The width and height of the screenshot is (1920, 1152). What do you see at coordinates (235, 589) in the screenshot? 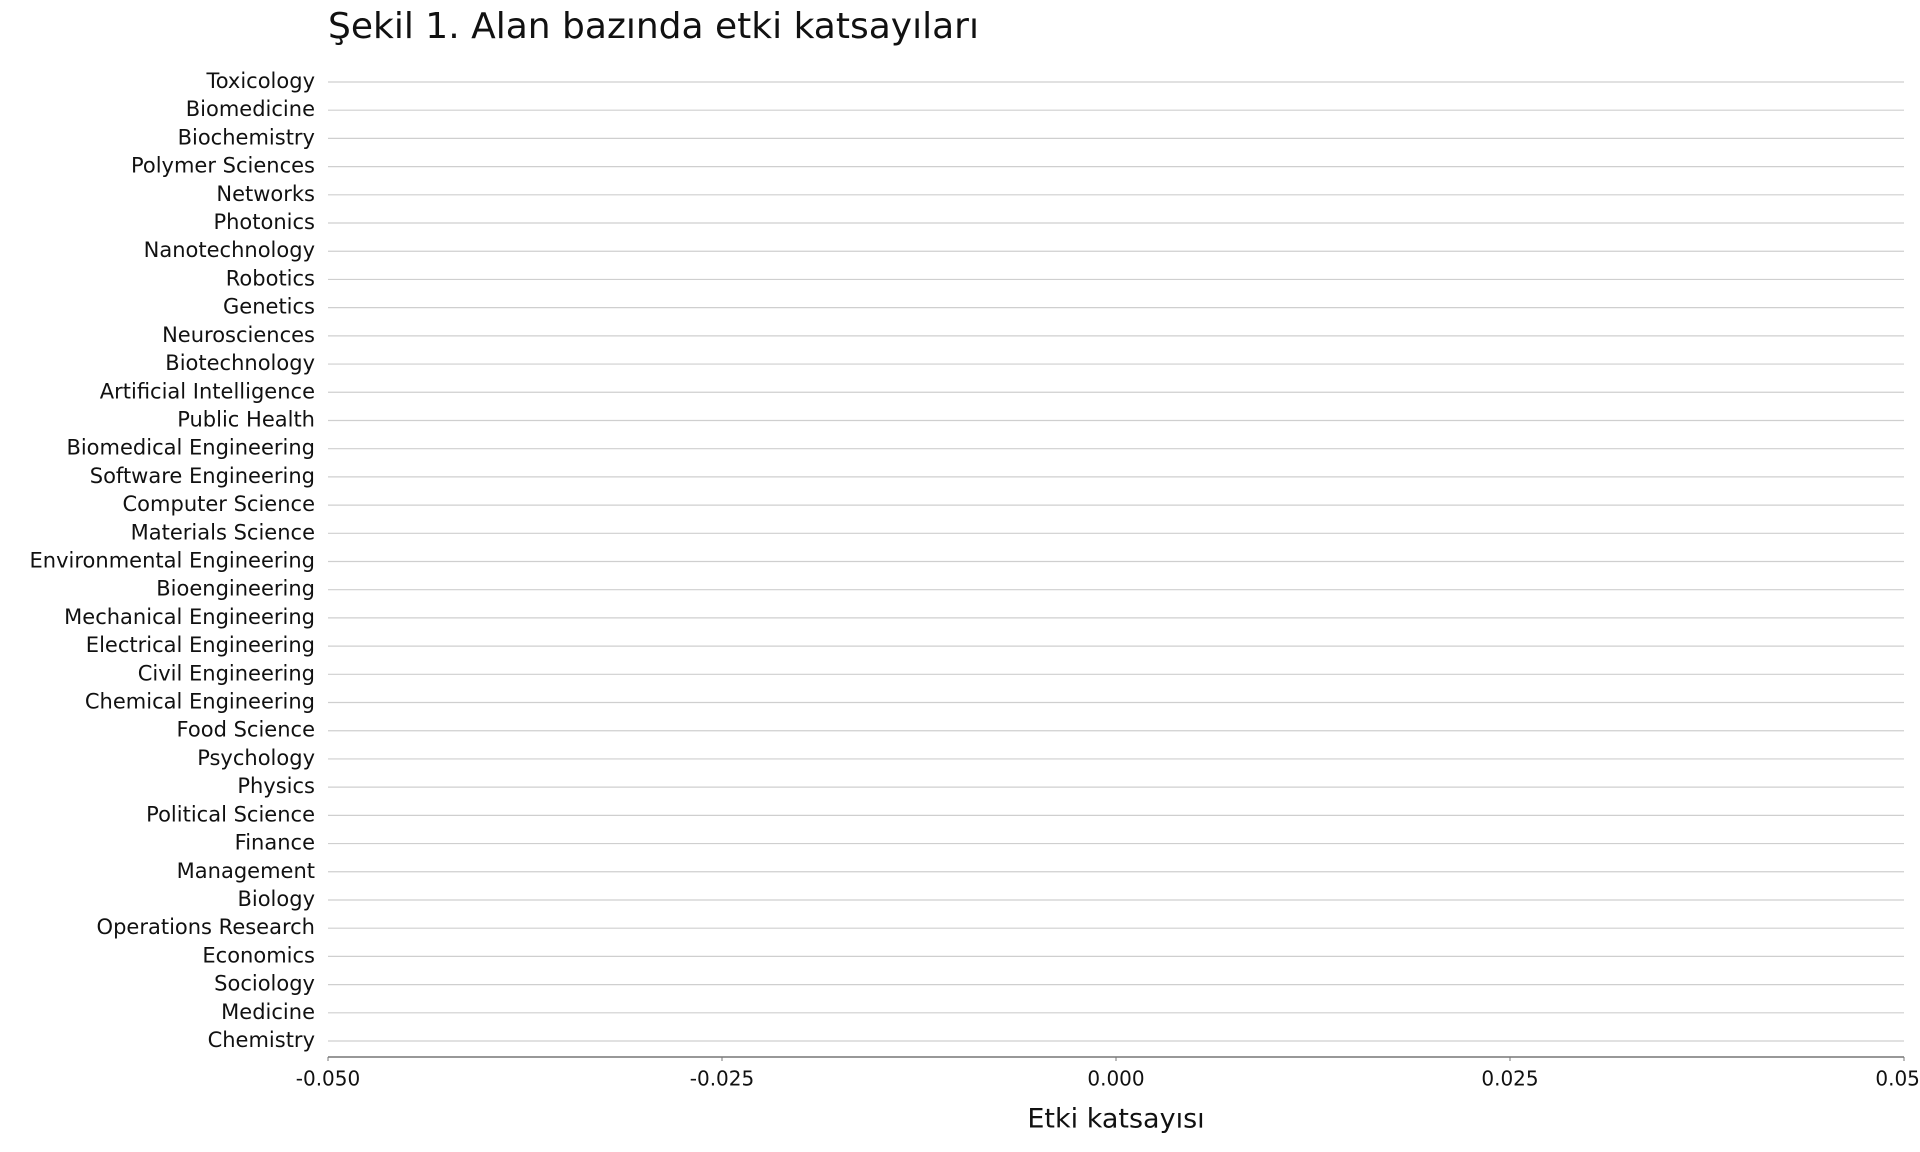
I see `y-tick-label: Bioengineering` at bounding box center [235, 589].